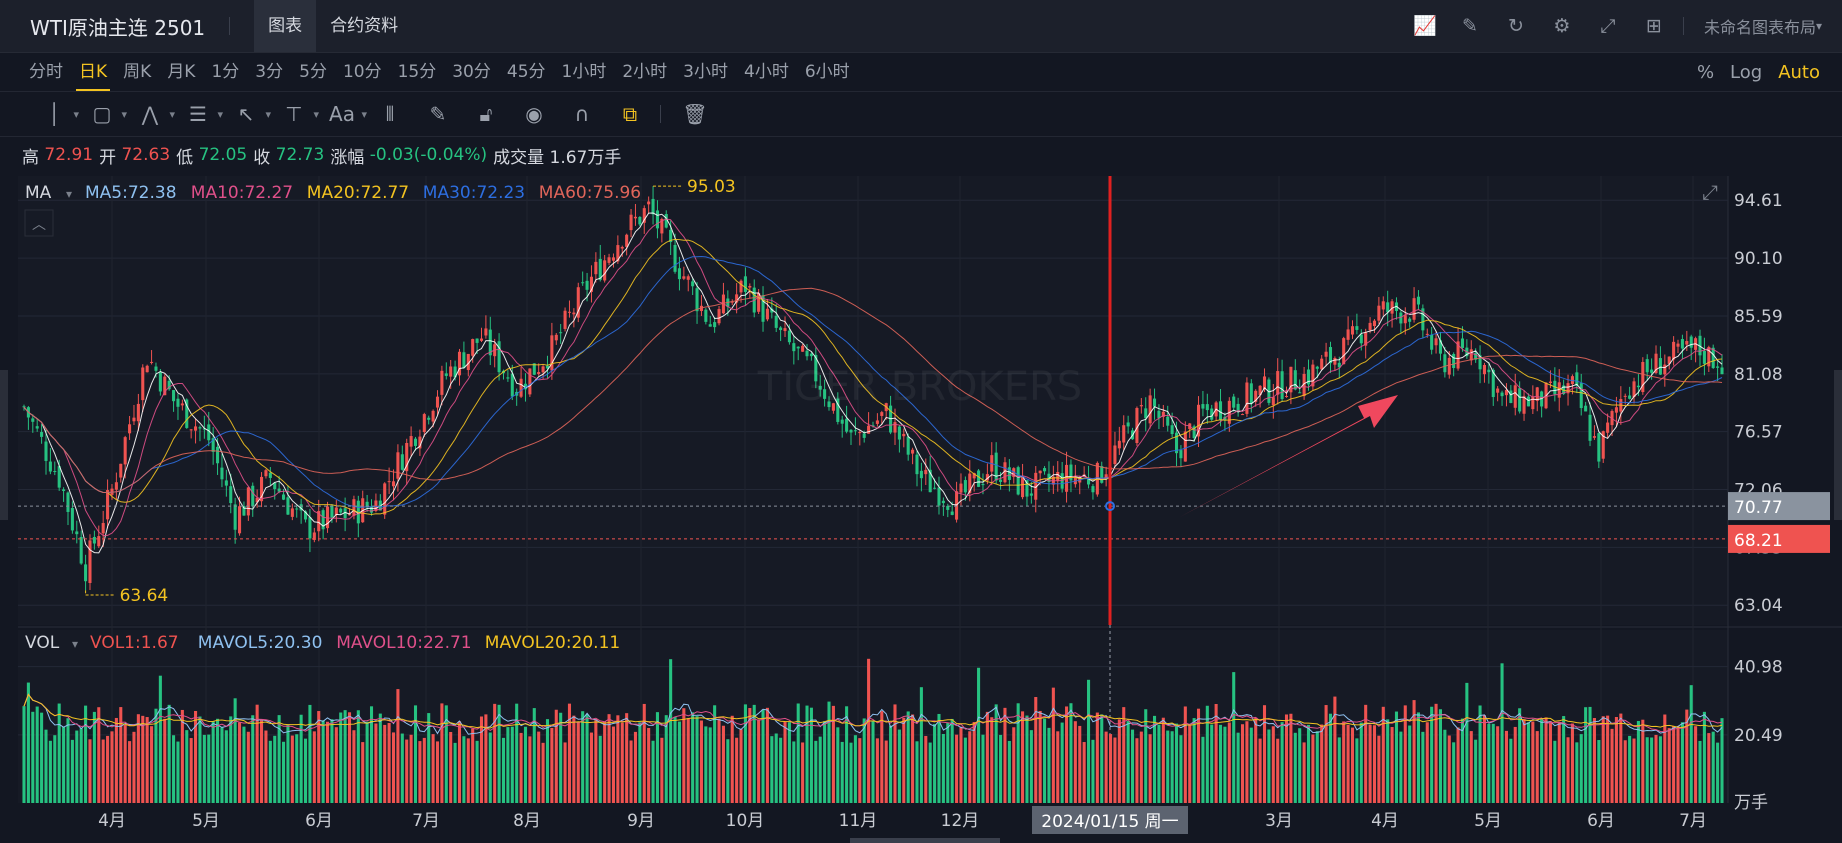  Describe the element at coordinates (1562, 26) in the screenshot. I see `gear-icon: ⚙` at that location.